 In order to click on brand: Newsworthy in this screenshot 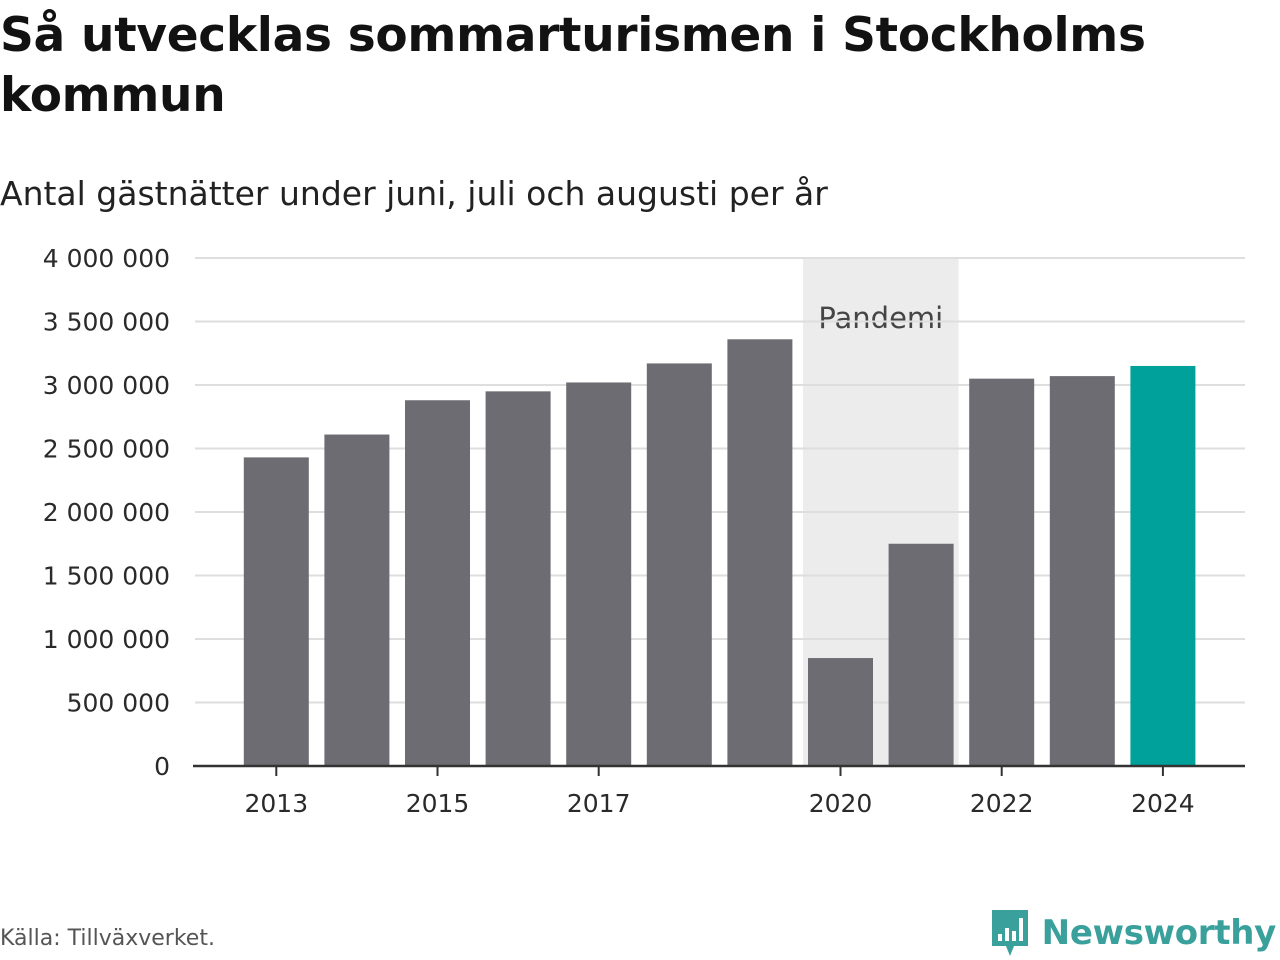, I will do `click(1133, 933)`.